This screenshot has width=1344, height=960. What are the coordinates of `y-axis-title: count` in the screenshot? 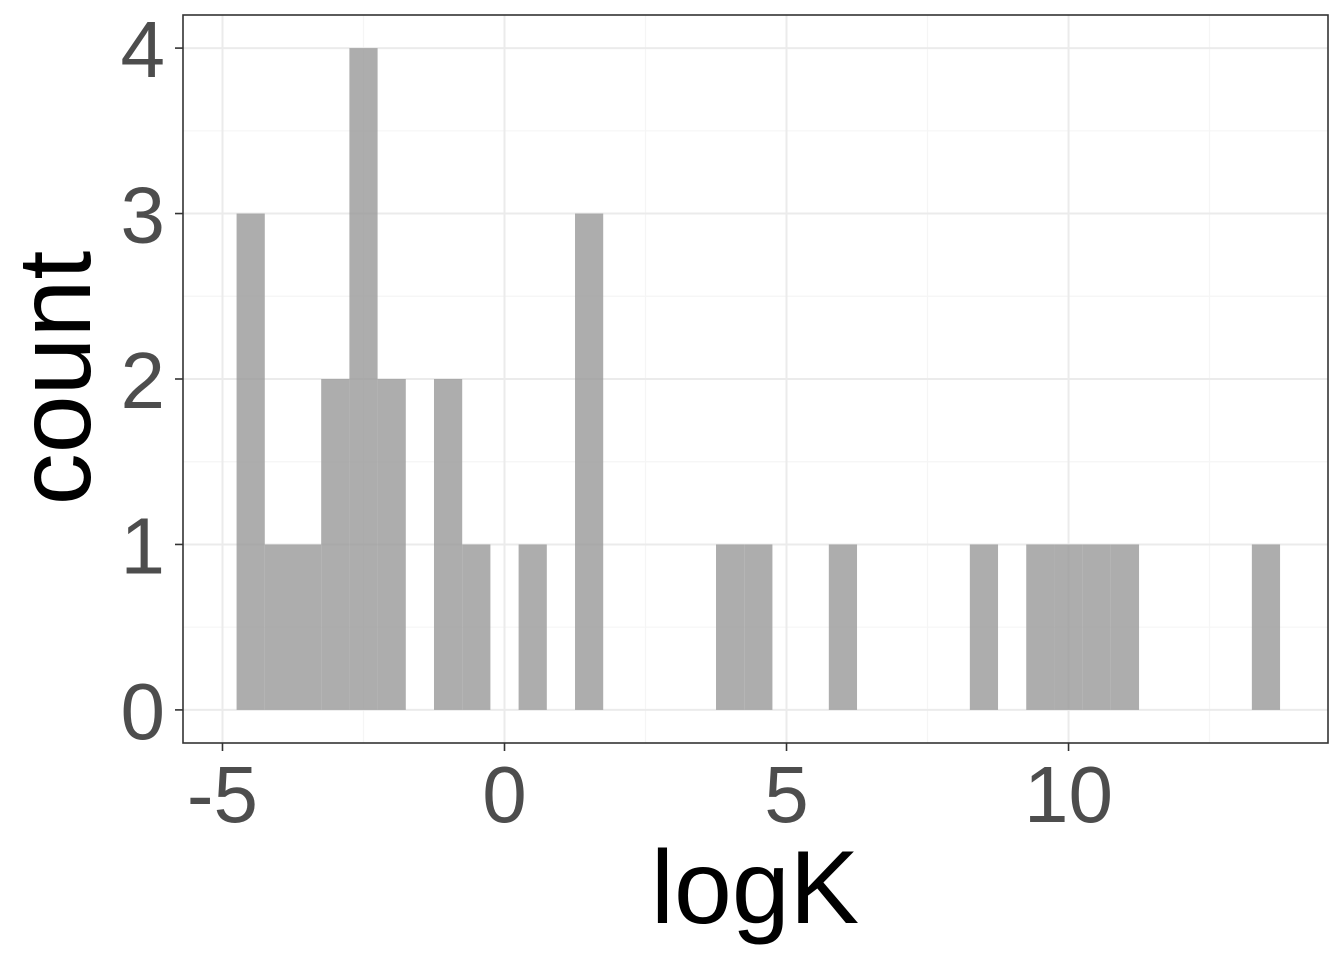 It's located at (56, 378).